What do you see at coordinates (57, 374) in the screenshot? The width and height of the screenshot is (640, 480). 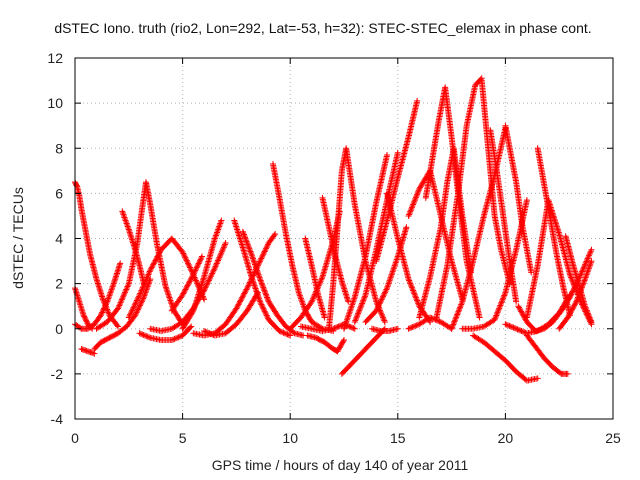 I see `y-tick-label: -2` at bounding box center [57, 374].